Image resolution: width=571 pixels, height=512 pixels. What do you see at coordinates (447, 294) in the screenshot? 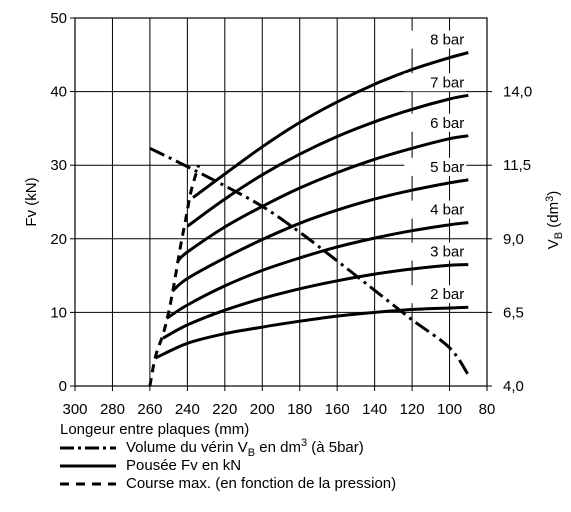
I see `curve-label: 2 bar` at bounding box center [447, 294].